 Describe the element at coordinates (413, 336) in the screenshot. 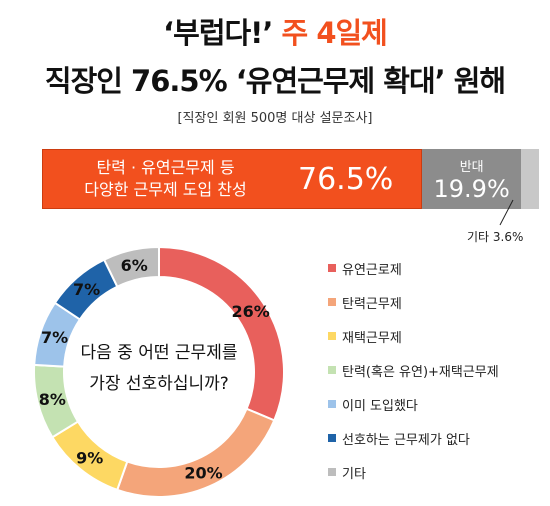

I see `legend-item-2: 재택근무제` at that location.